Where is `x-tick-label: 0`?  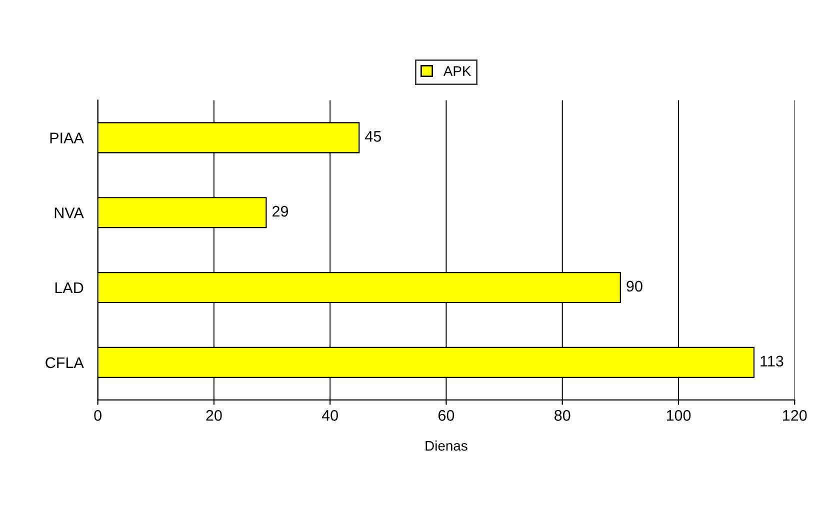
x-tick-label: 0 is located at coordinates (98, 415).